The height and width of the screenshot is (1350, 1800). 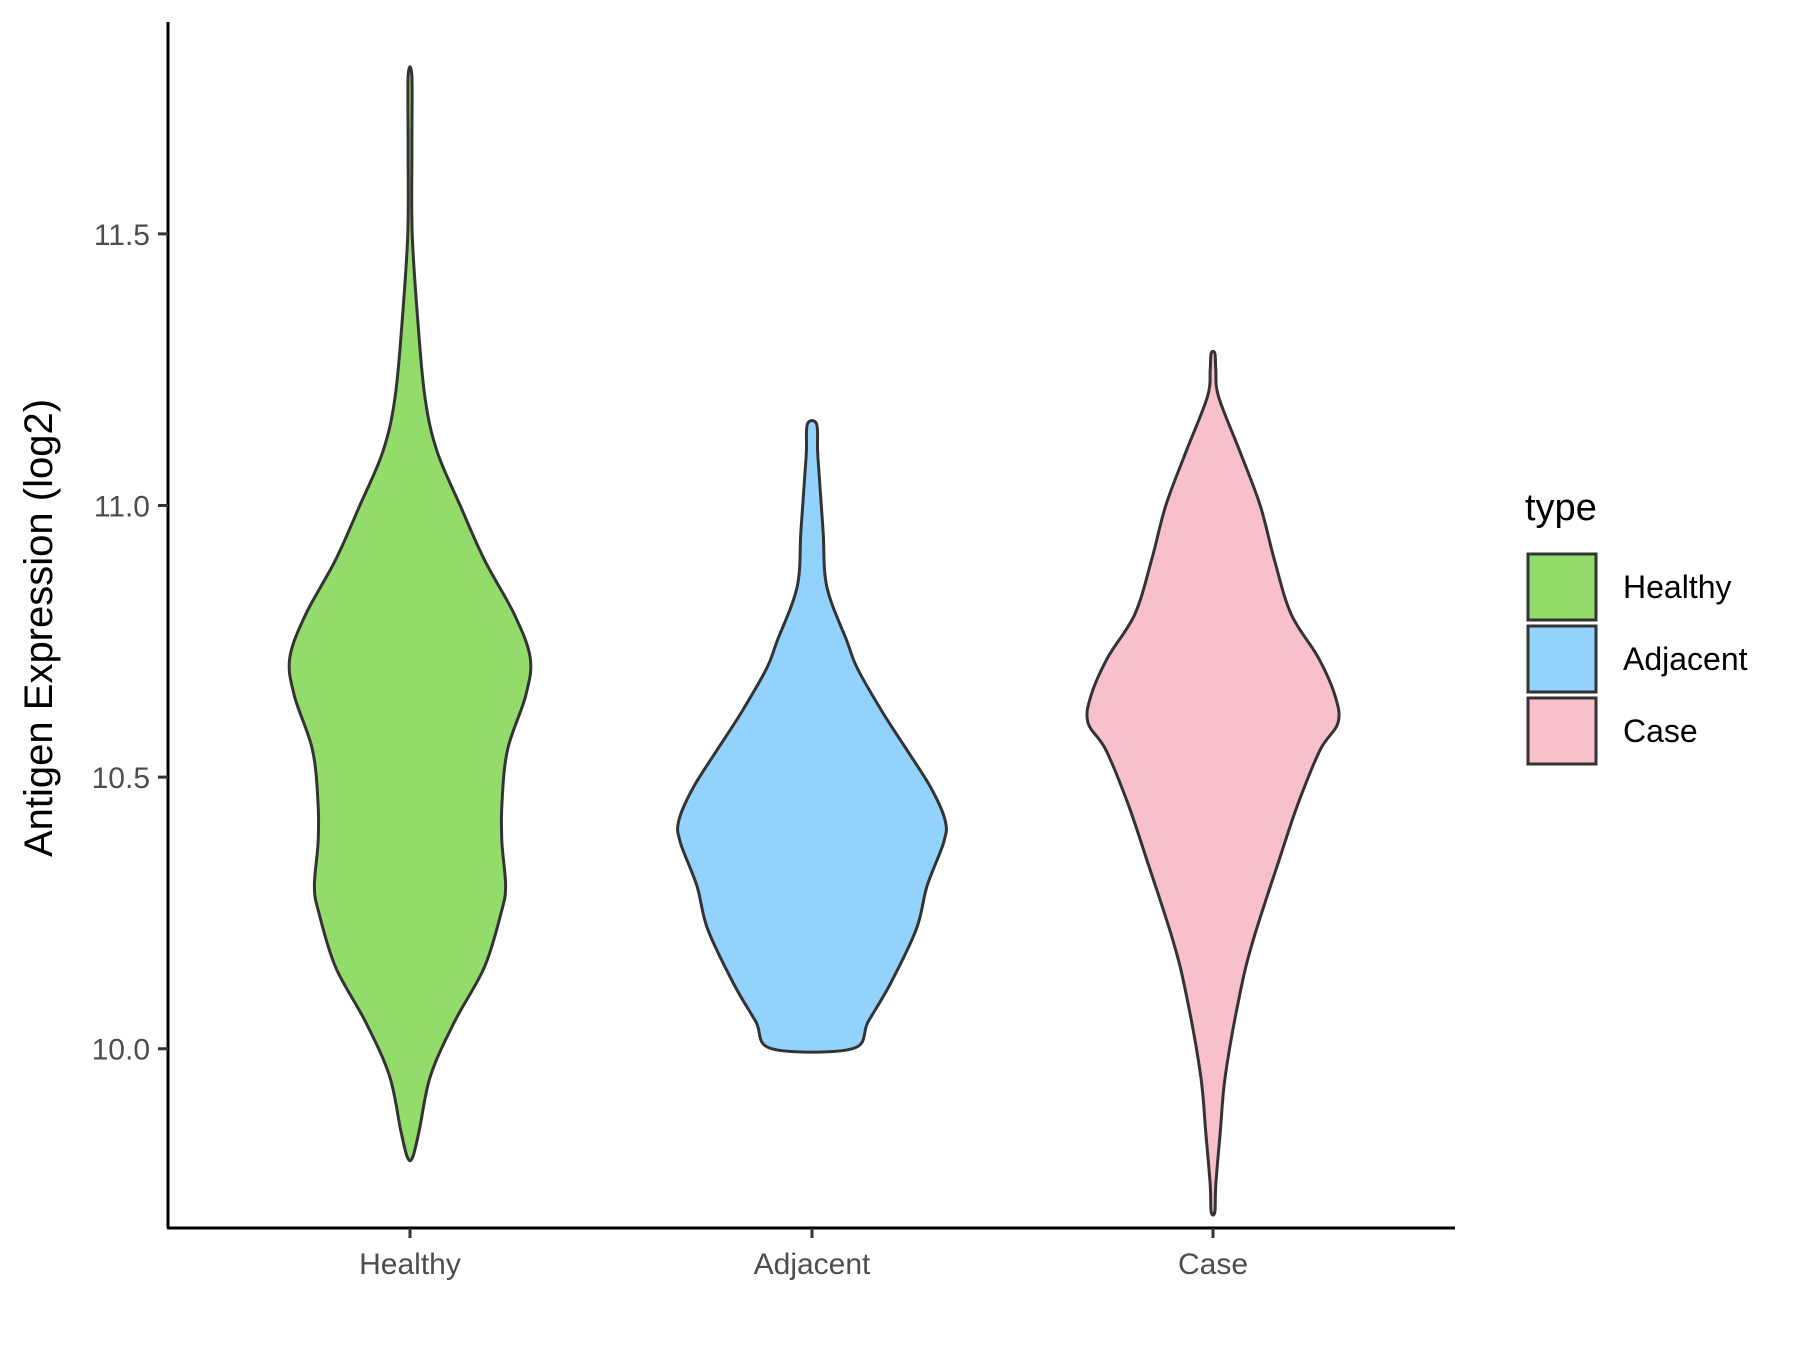 What do you see at coordinates (1677, 587) in the screenshot?
I see `legend-label: Healthy` at bounding box center [1677, 587].